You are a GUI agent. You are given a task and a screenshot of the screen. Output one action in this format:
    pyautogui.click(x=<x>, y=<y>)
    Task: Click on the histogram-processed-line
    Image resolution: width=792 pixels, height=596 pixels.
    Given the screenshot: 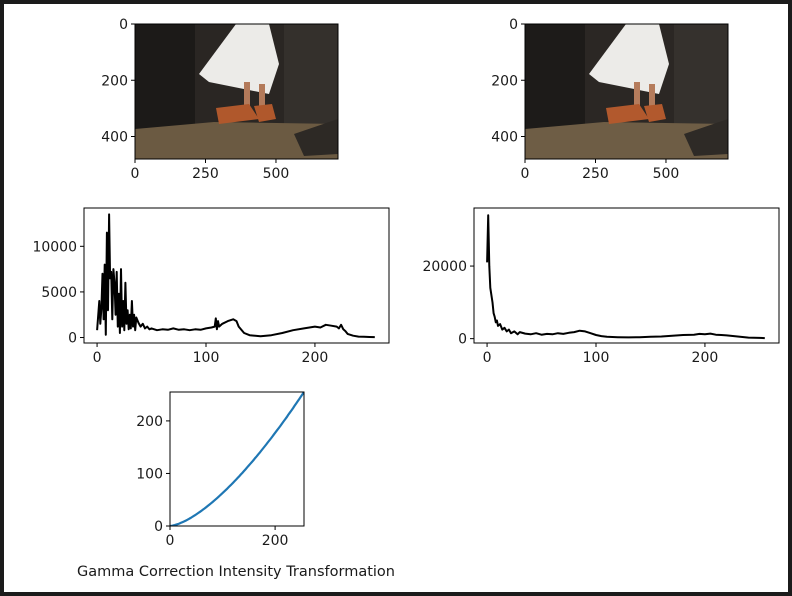 What is the action you would take?
    pyautogui.click(x=625, y=277)
    